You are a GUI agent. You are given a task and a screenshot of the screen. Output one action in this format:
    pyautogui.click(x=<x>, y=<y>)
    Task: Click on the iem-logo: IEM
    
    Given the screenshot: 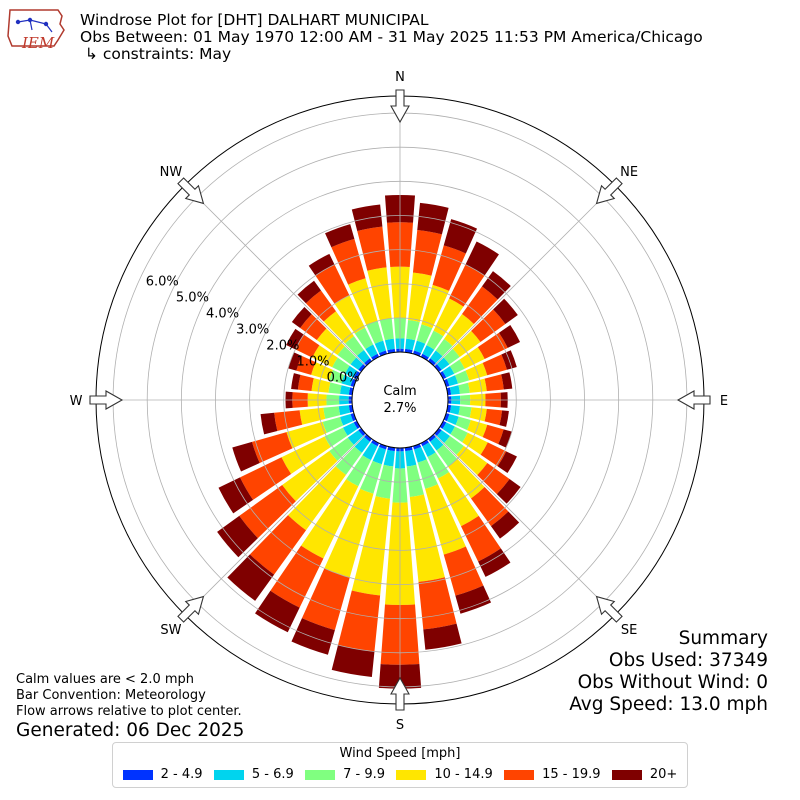 What is the action you would take?
    pyautogui.click(x=37, y=29)
    